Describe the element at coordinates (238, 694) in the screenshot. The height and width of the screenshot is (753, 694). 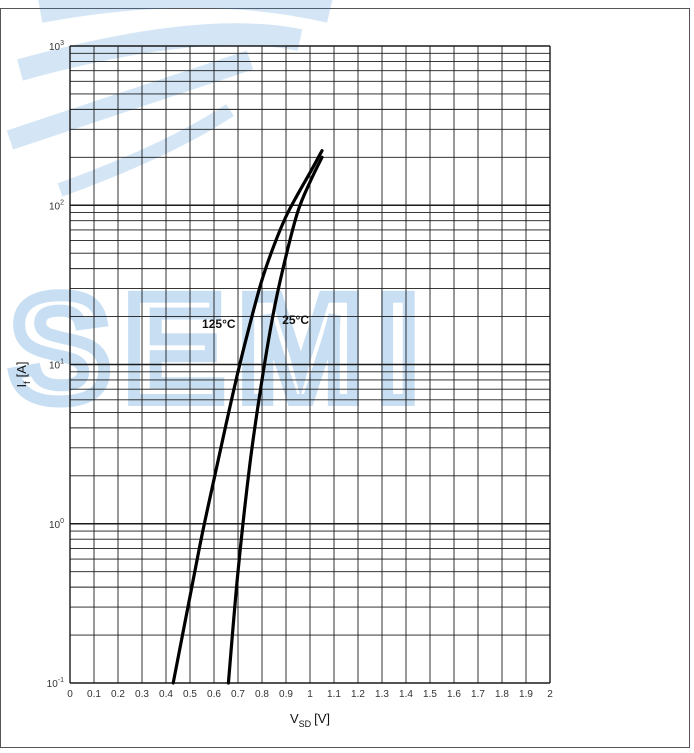
I see `x-tick-label: 0.7` at that location.